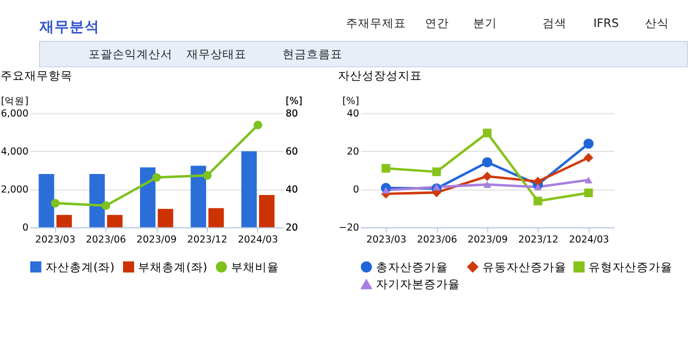 The height and width of the screenshot is (342, 697). Describe the element at coordinates (376, 23) in the screenshot. I see `text: 주재무제표` at that location.